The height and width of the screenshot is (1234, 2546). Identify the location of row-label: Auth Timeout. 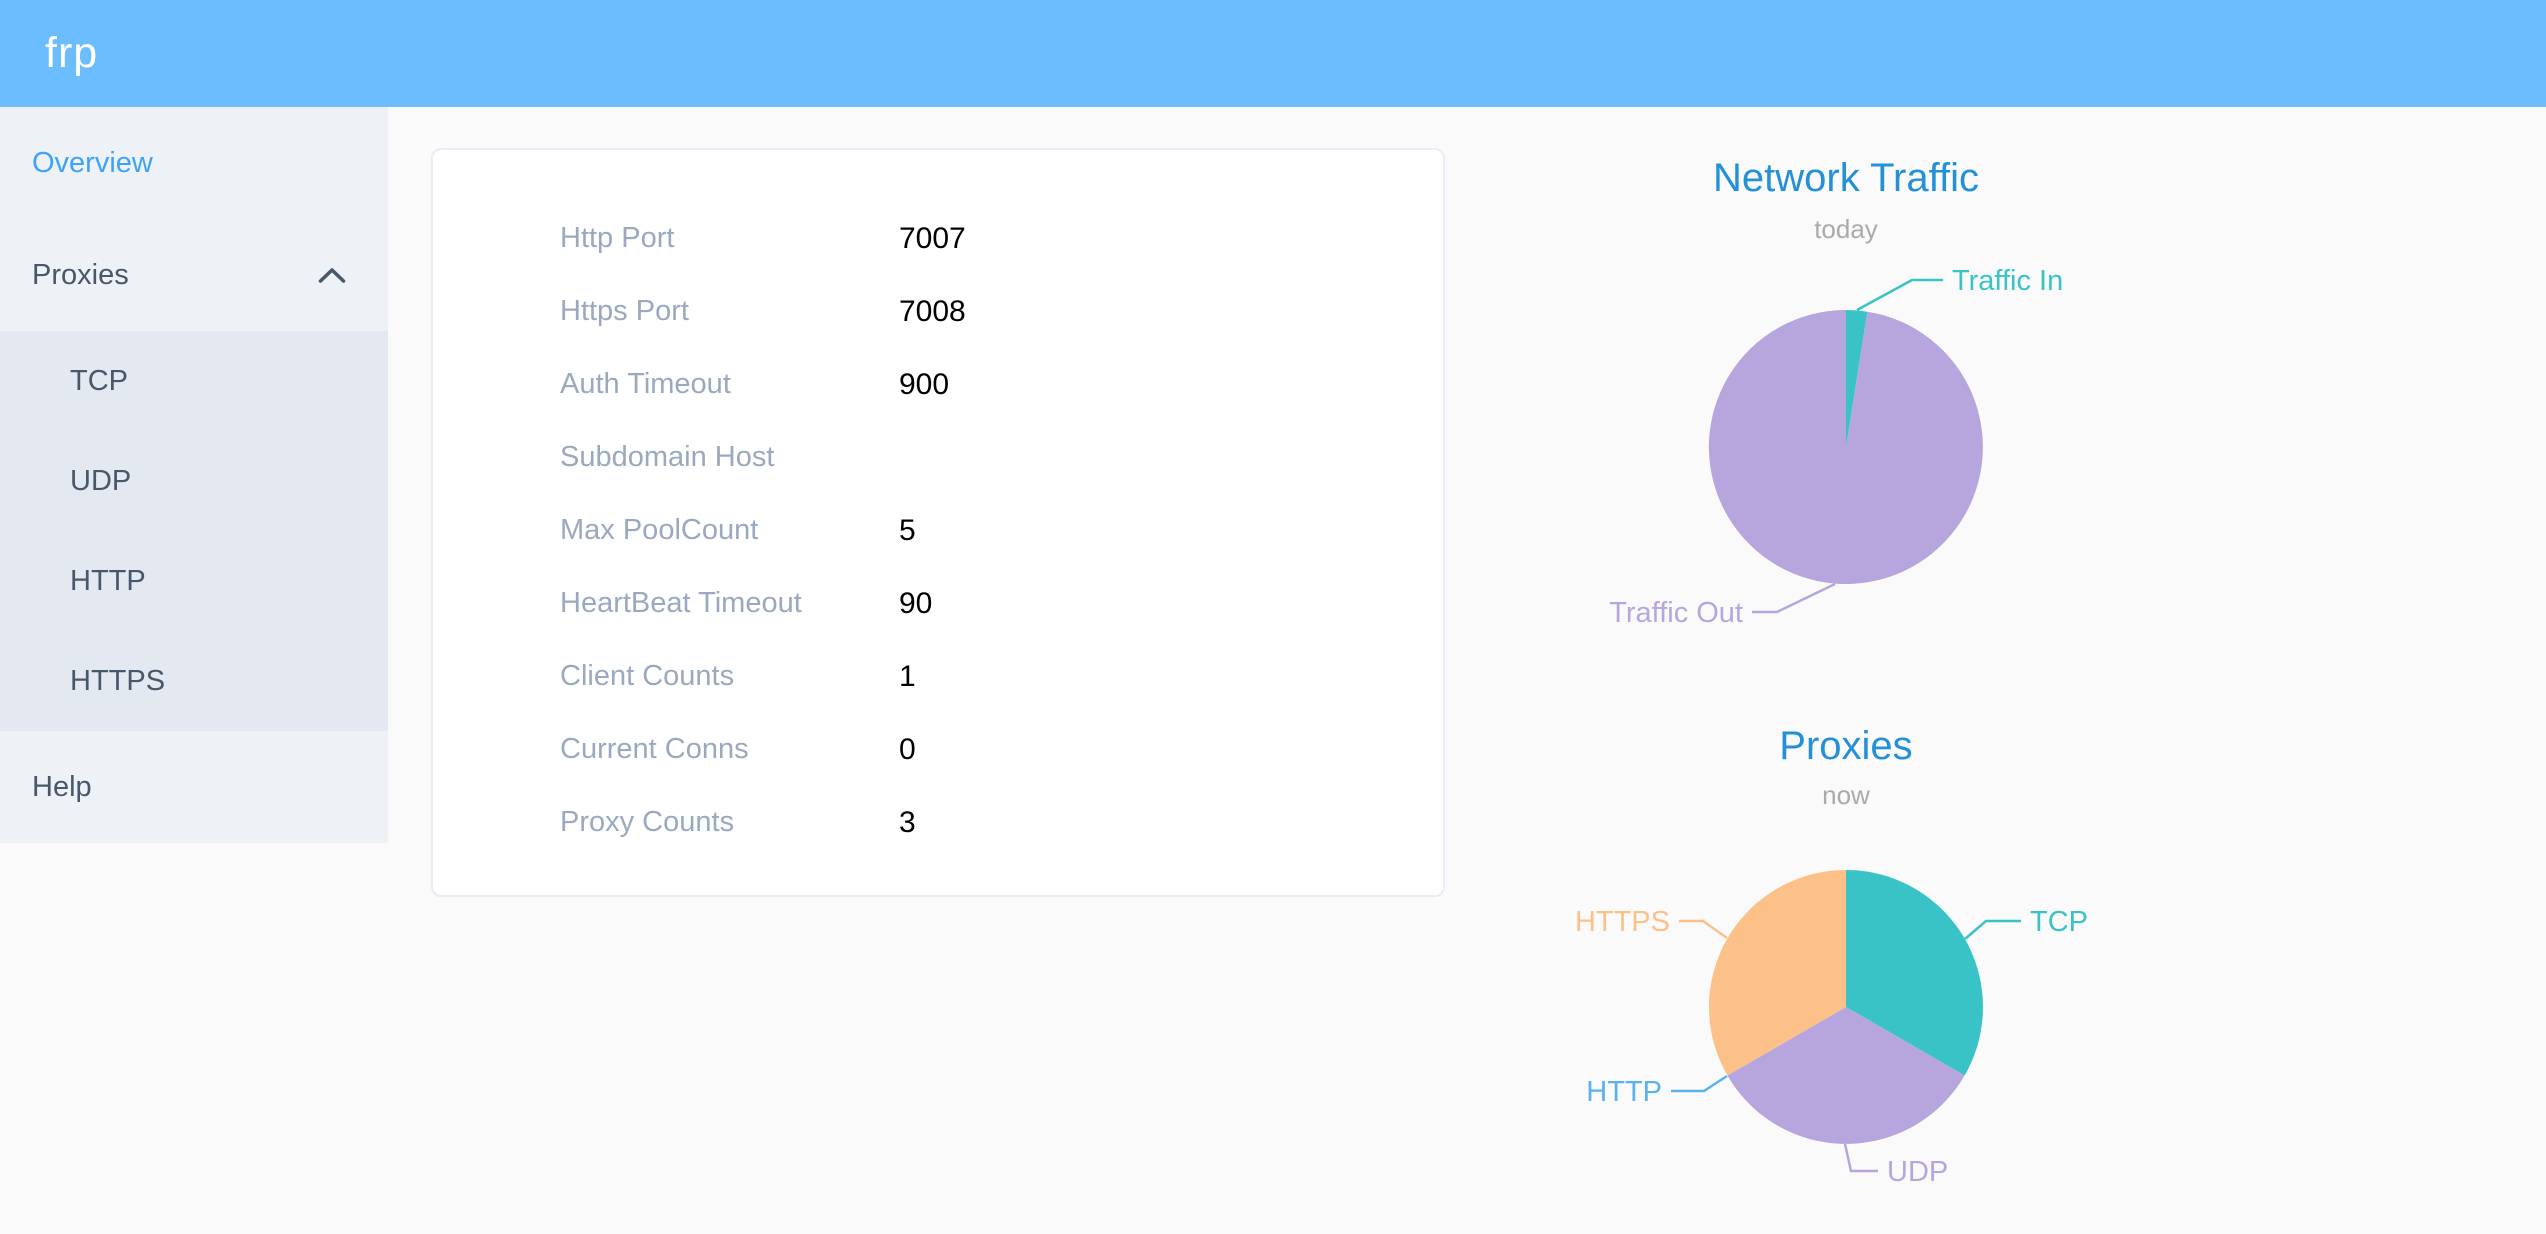
(645, 384).